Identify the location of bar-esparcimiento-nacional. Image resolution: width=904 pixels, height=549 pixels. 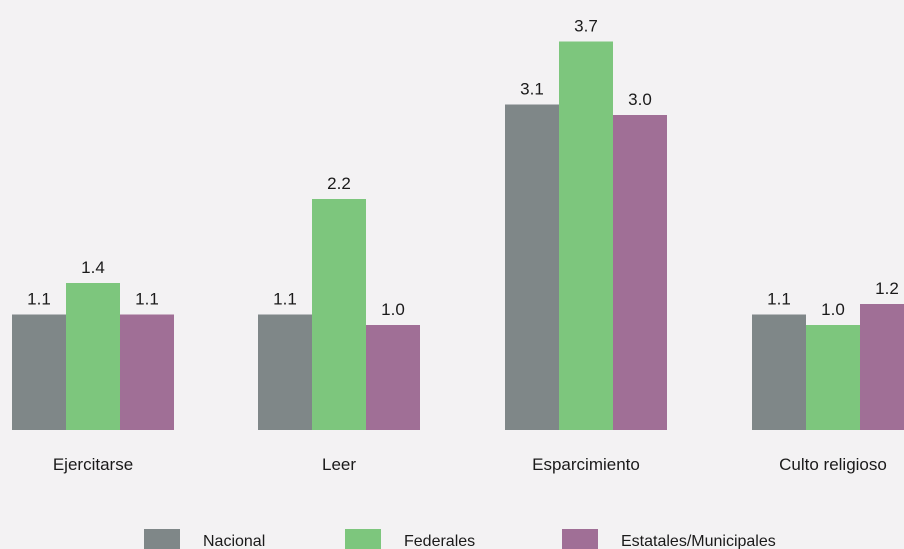
(532, 267).